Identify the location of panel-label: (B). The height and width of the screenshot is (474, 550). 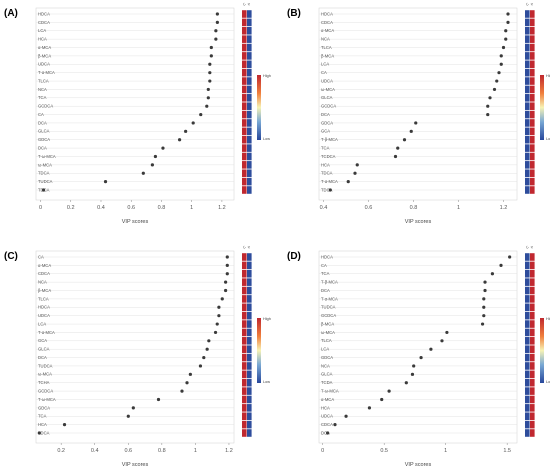
(294, 13).